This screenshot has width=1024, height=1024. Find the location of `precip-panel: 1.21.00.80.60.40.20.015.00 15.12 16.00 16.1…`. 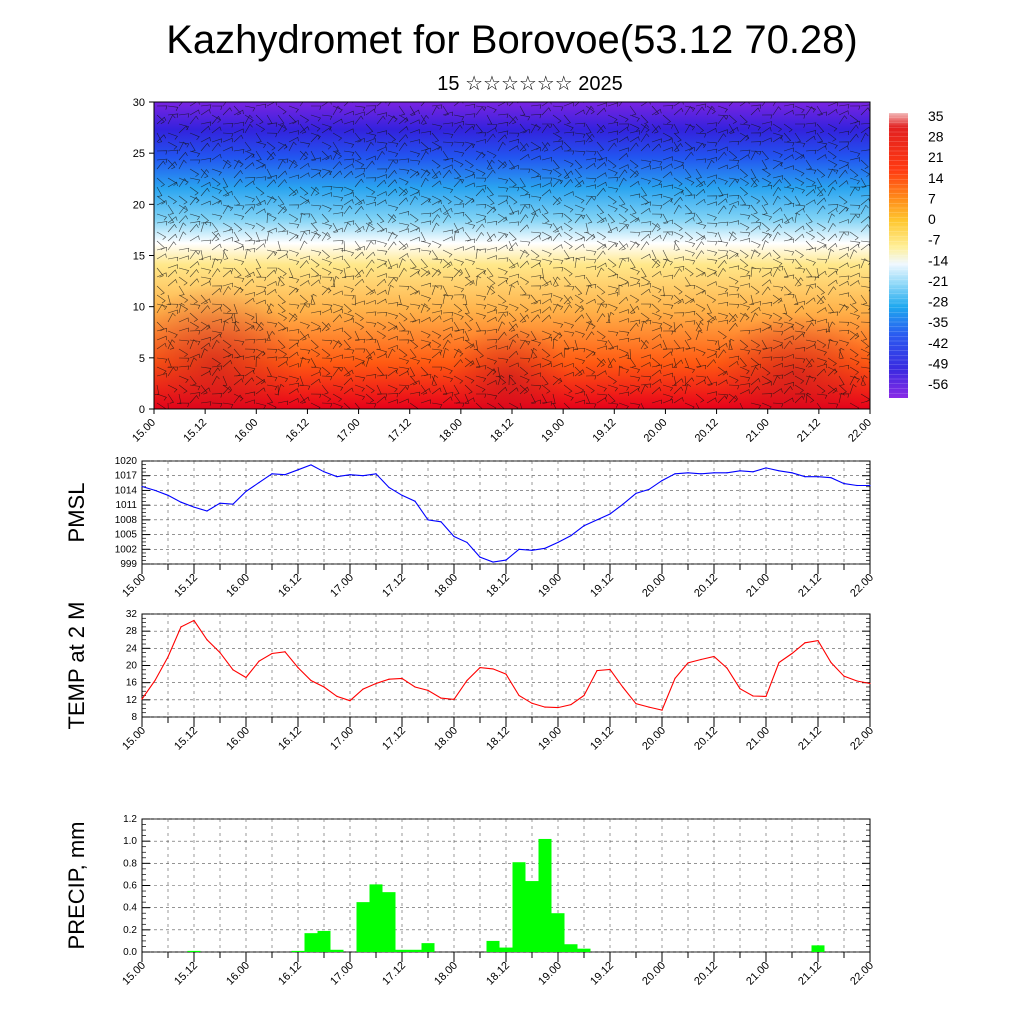

precip-panel: 1.21.00.80.60.40.20.015.00 15.12 16.00 16.1… is located at coordinates (470, 901).